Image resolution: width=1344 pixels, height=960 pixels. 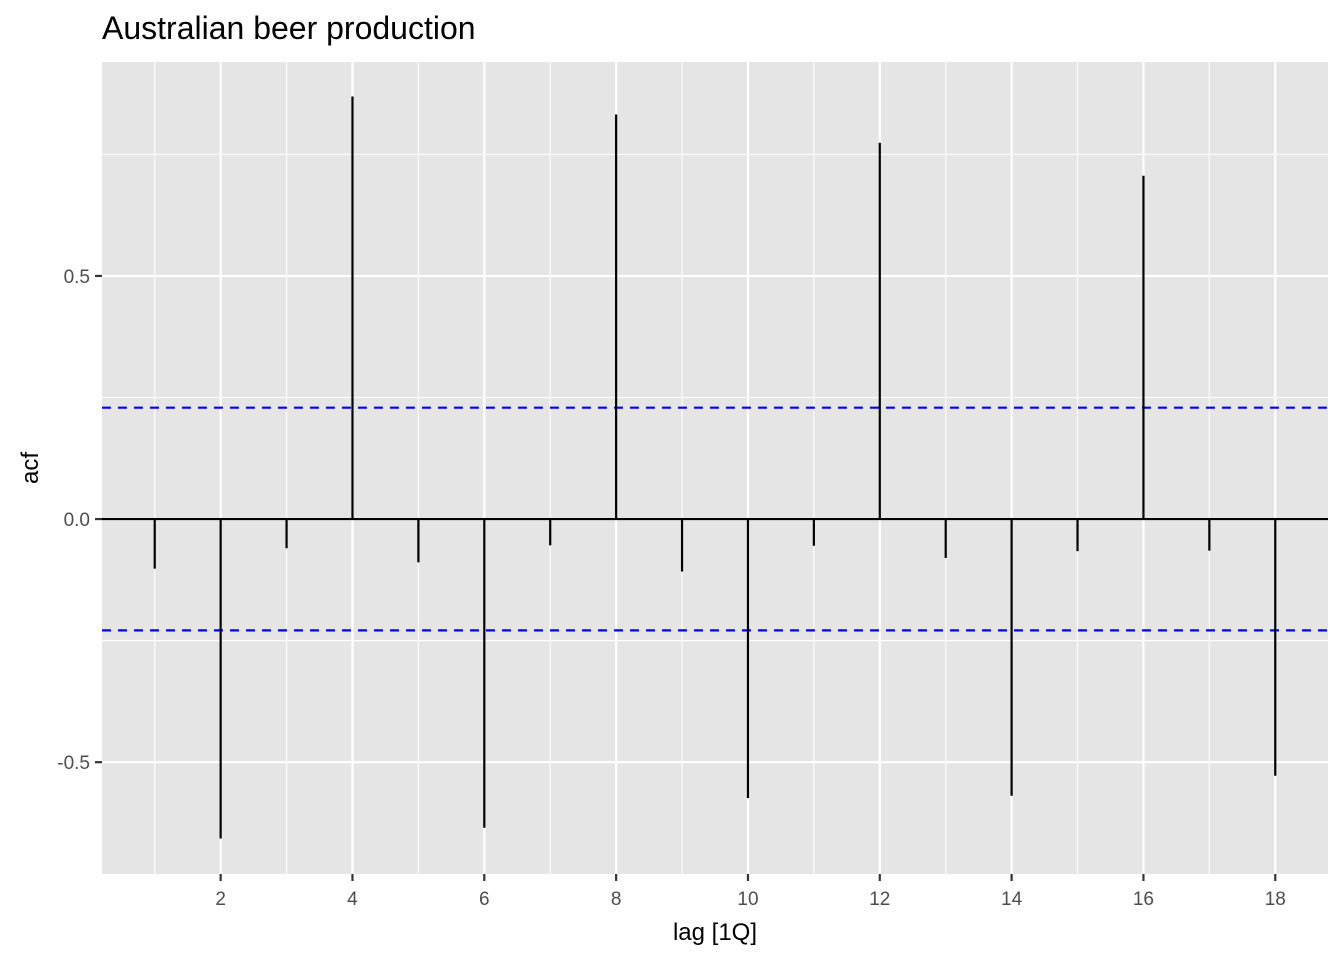 I want to click on x-axis-title: lag [1Q], so click(x=715, y=932).